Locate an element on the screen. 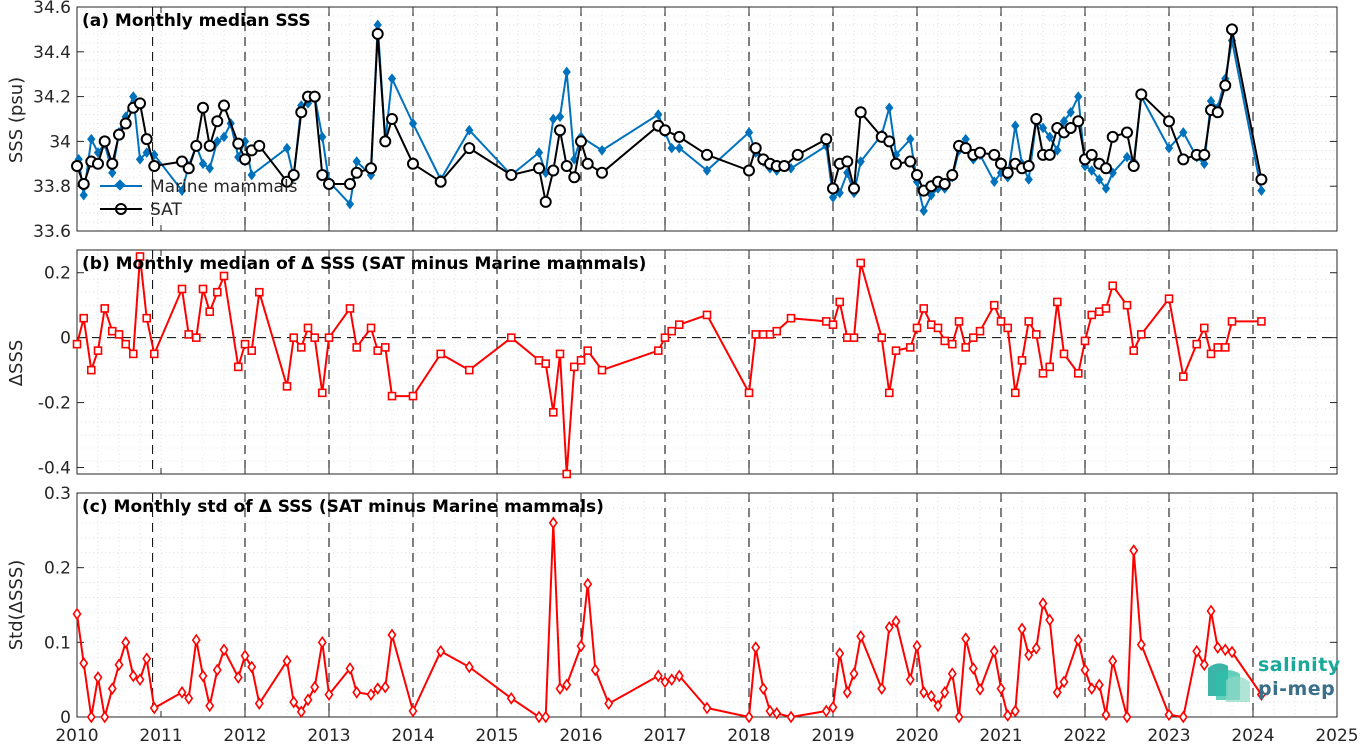  x-tick-label: 2020 is located at coordinates (916, 735).